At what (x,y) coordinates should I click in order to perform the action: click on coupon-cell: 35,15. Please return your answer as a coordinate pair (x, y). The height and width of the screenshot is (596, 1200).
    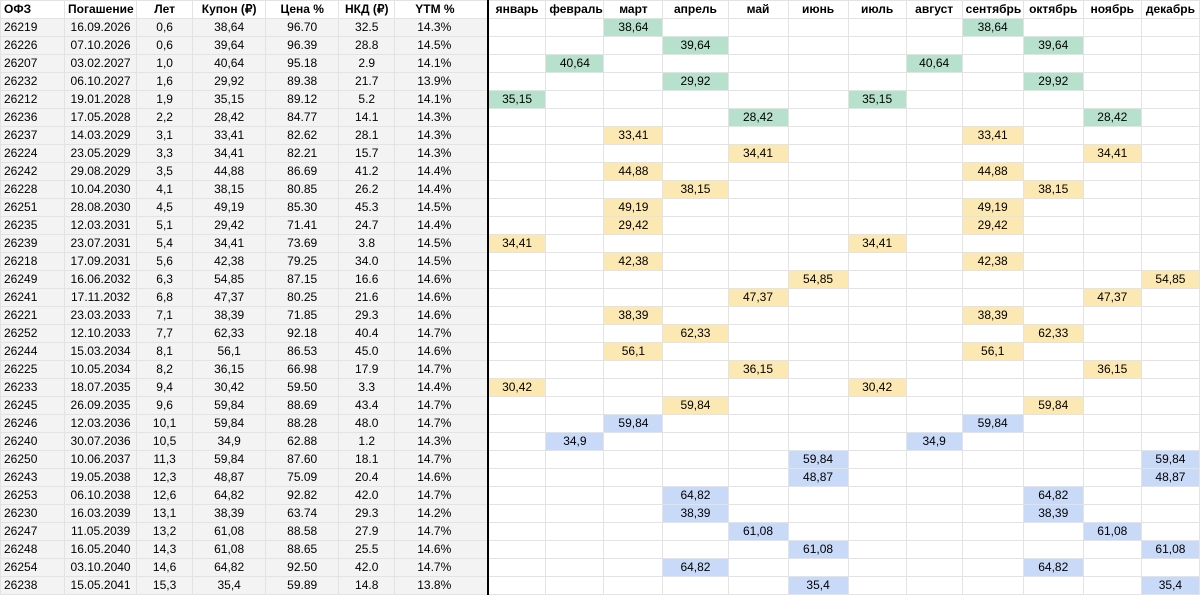
    Looking at the image, I should click on (229, 99).